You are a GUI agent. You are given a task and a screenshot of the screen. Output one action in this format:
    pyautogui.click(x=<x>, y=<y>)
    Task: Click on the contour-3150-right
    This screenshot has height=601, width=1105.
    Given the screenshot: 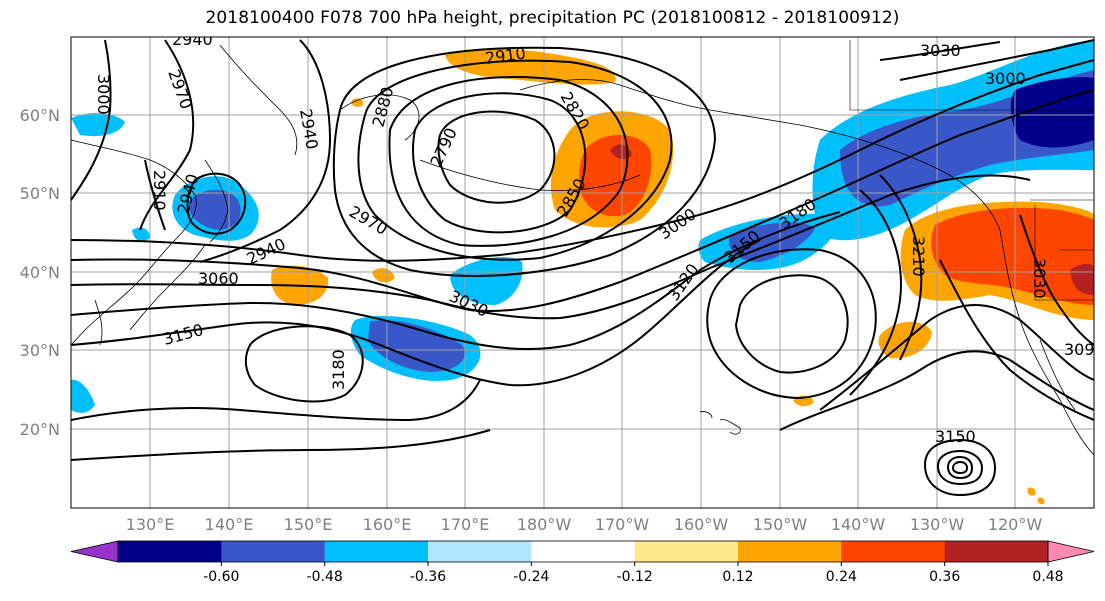 What is the action you would take?
    pyautogui.click(x=956, y=357)
    